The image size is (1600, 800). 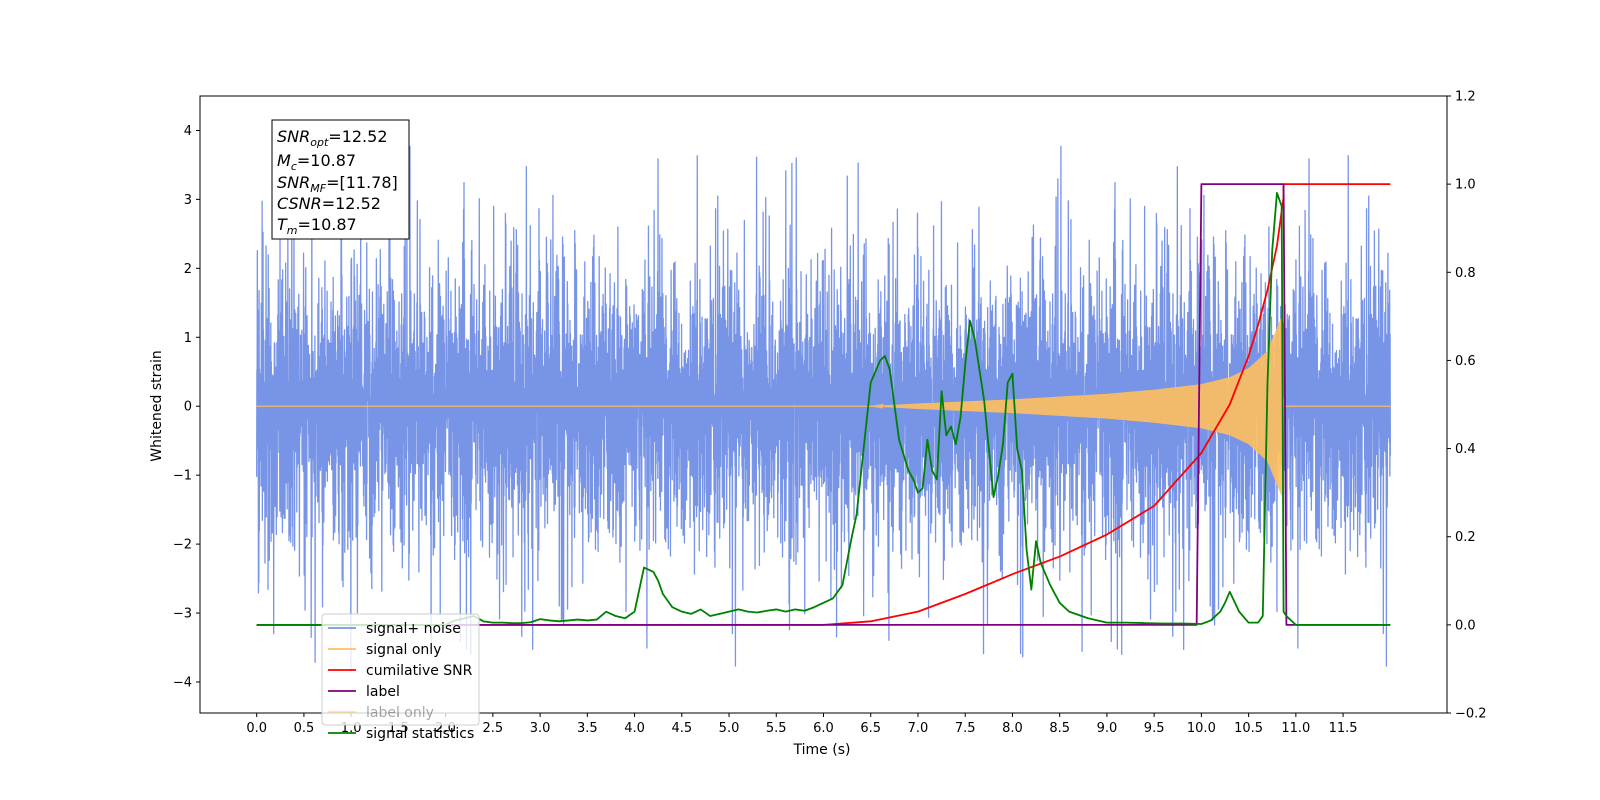 What do you see at coordinates (1465, 185) in the screenshot?
I see `y2-tick-label: 1.0` at bounding box center [1465, 185].